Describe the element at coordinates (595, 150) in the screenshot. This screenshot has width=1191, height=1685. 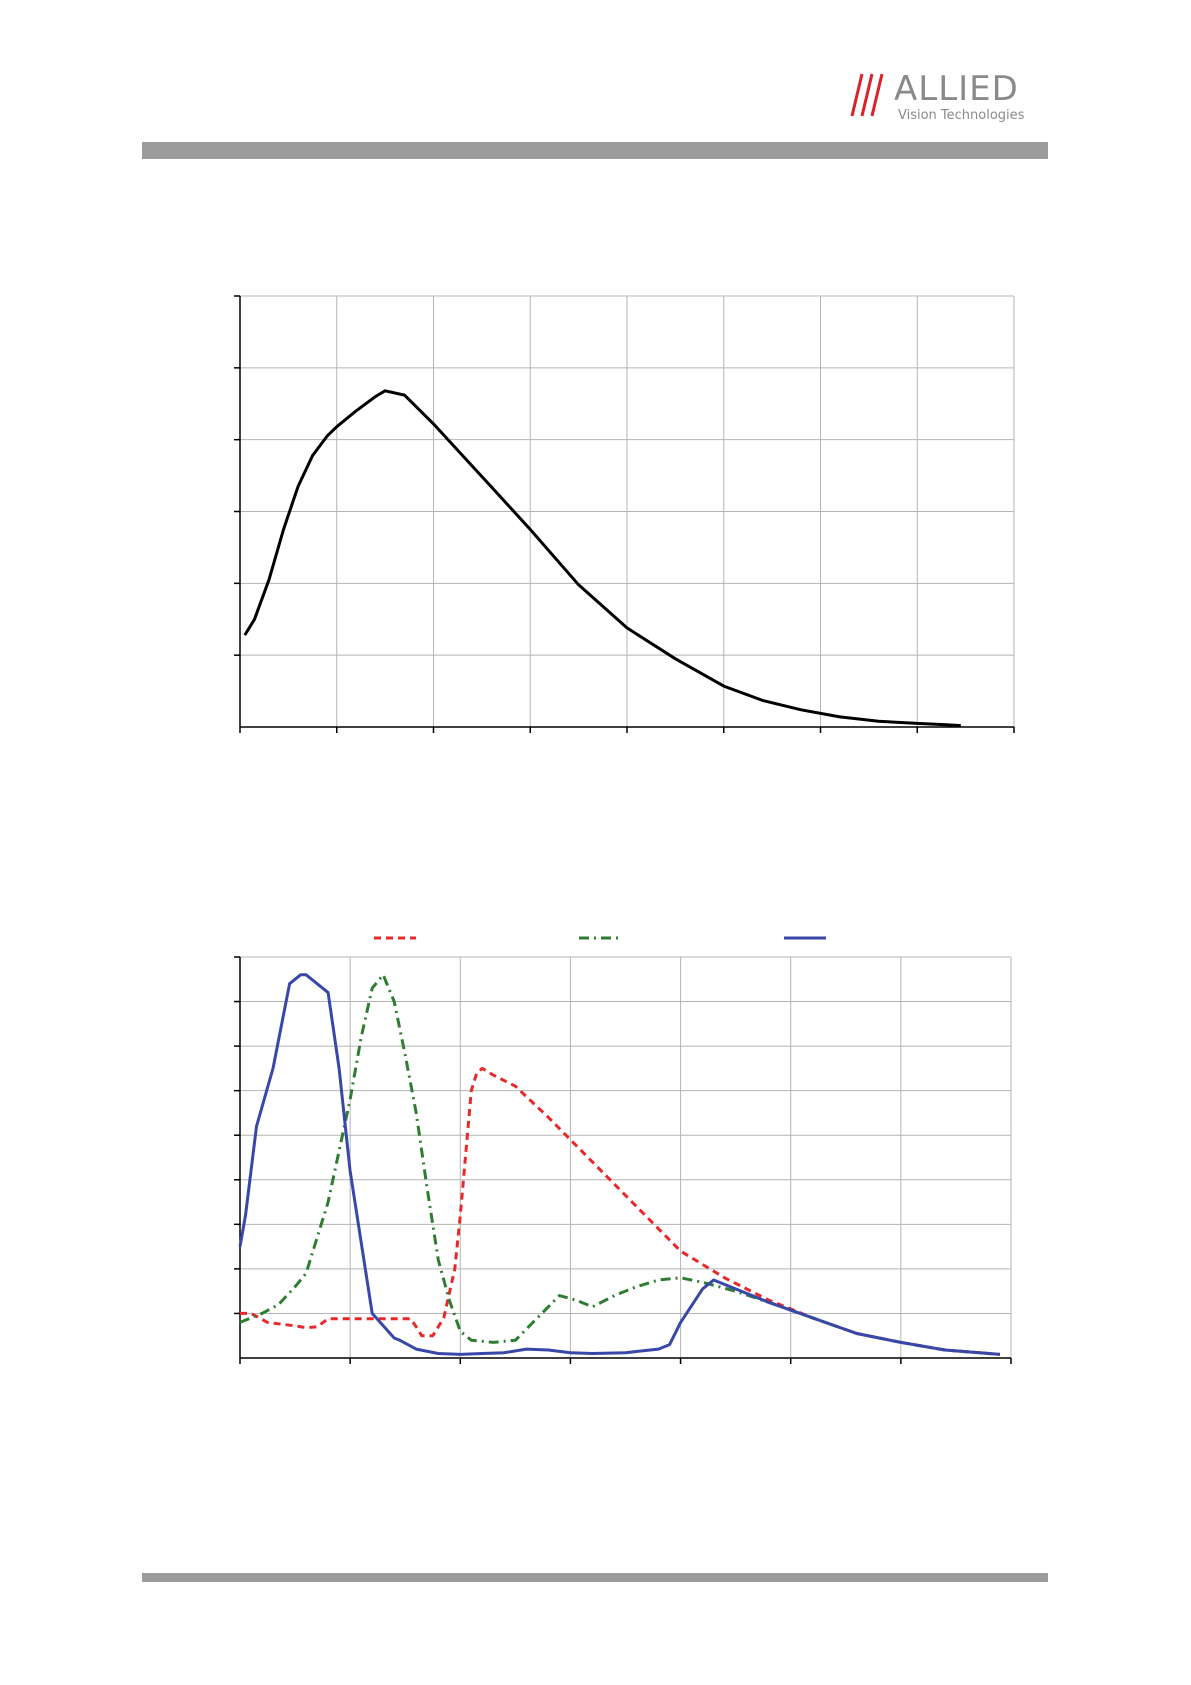
I see `header-rule` at that location.